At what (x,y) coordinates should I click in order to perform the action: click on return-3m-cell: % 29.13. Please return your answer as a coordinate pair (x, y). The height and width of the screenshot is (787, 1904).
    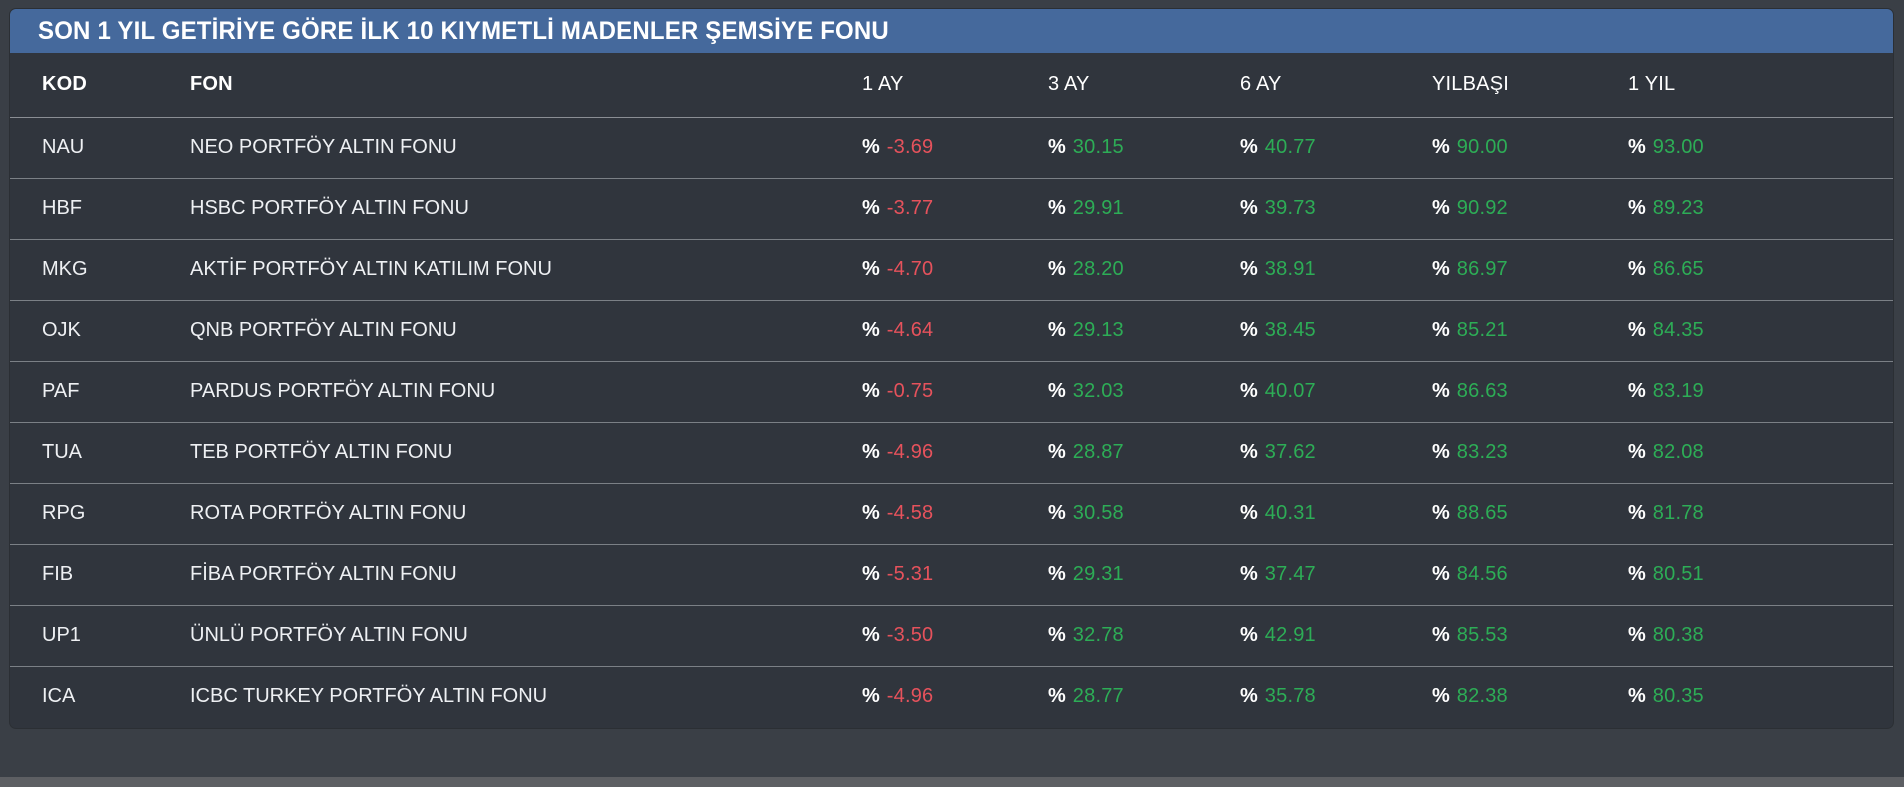
    Looking at the image, I should click on (1134, 330).